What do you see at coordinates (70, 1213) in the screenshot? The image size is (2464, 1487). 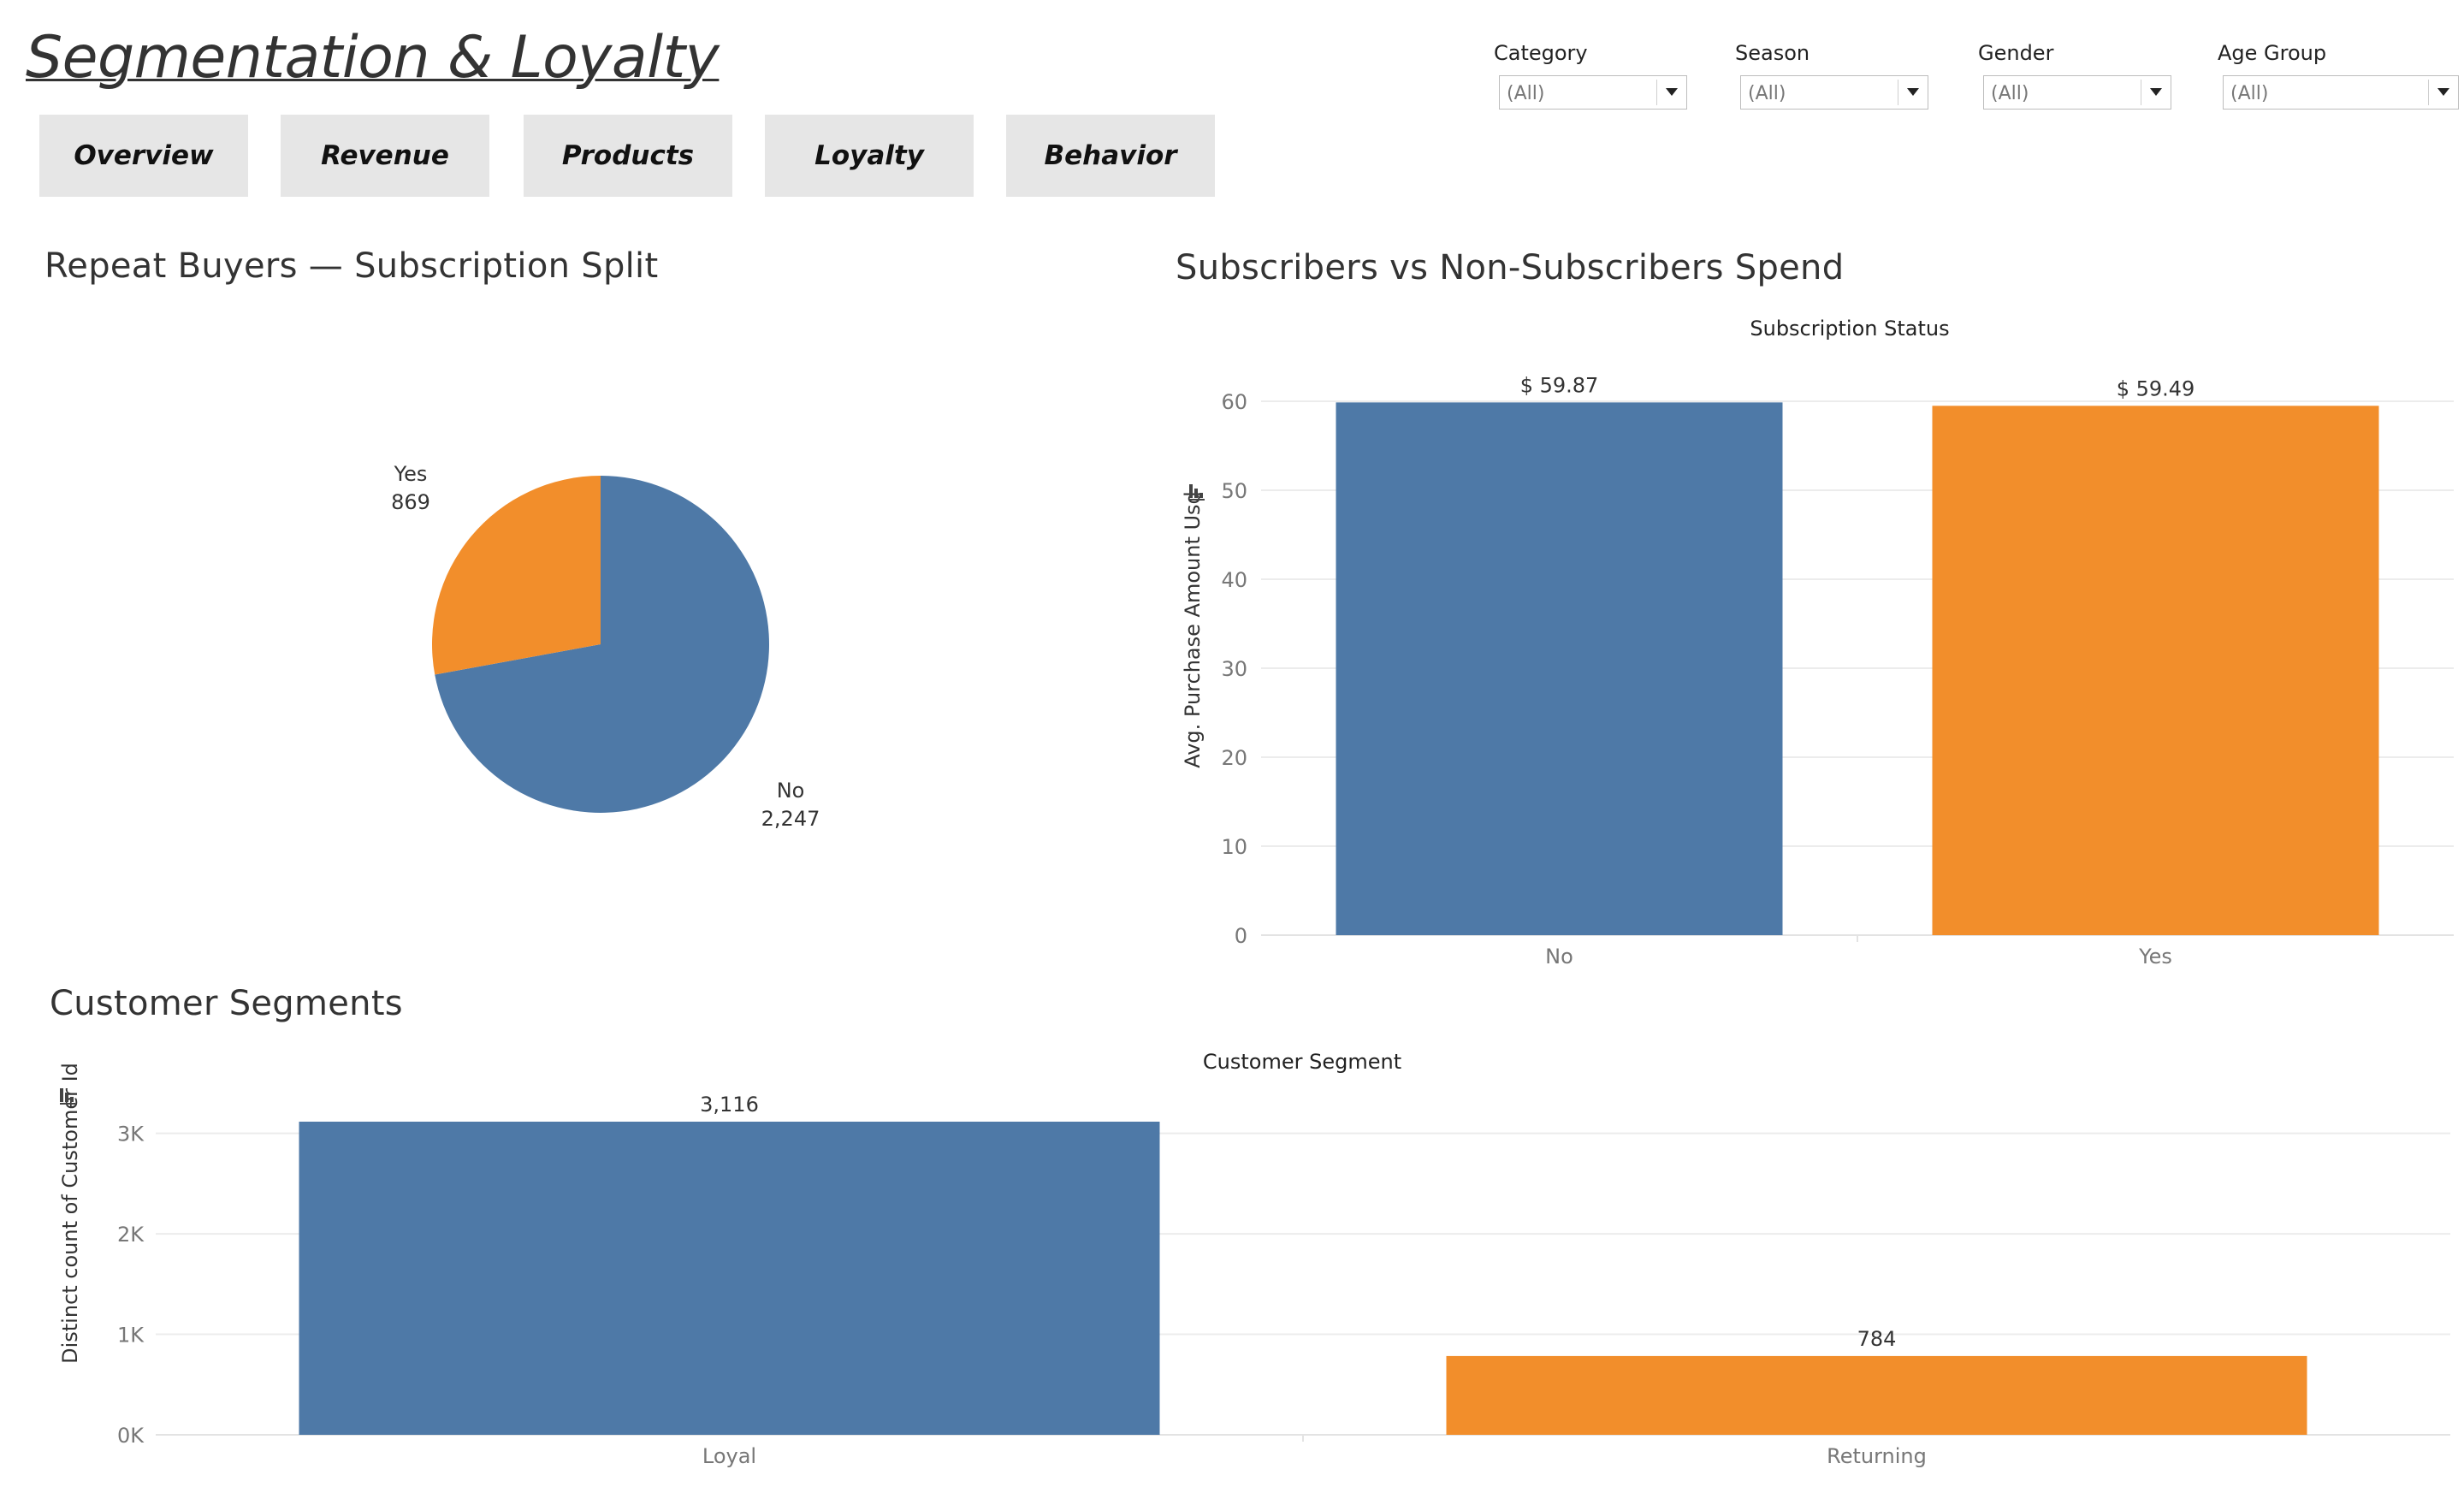 I see `segments-y-axis-label: Distinct count of Customer Id` at bounding box center [70, 1213].